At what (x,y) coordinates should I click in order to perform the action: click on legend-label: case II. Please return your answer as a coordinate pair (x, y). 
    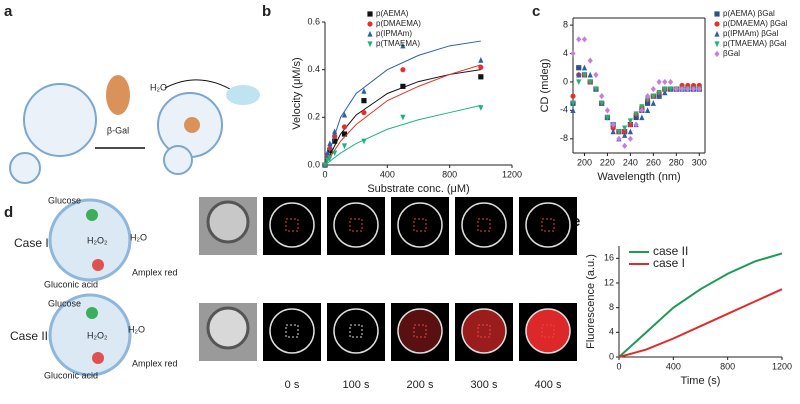
    Looking at the image, I should click on (670, 251).